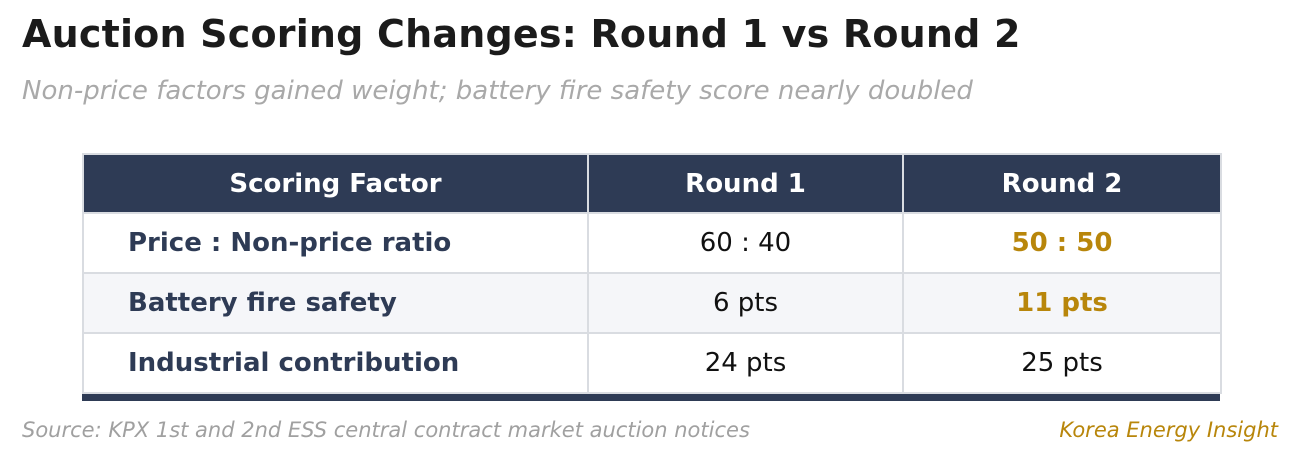 Image resolution: width=1300 pixels, height=460 pixels. I want to click on table-row: Industrial contribution 24 pts 25 pts, so click(652, 363).